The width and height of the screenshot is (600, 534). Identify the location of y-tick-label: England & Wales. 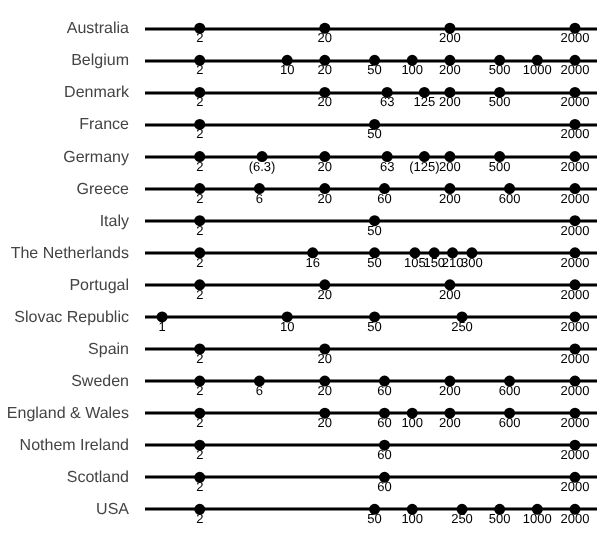
(68, 413).